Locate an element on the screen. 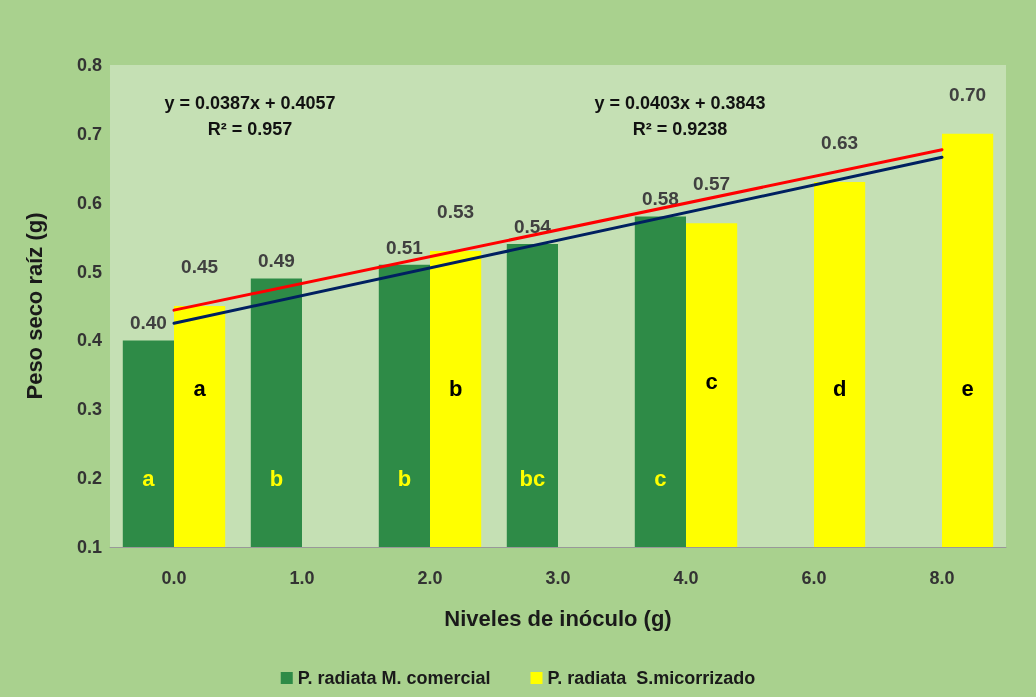  x-tick-label: 4.0 is located at coordinates (686, 578).